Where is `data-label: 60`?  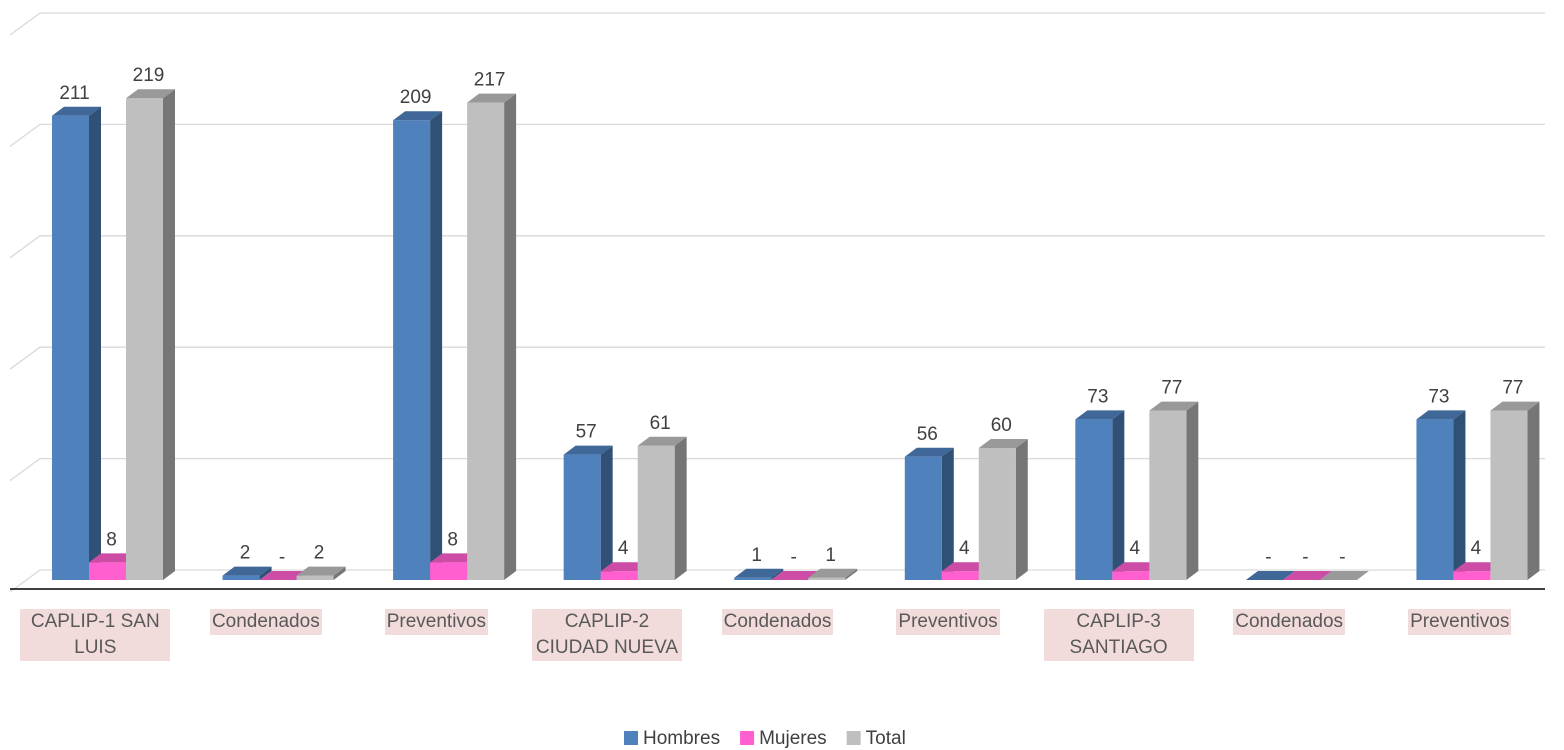 data-label: 60 is located at coordinates (1001, 425).